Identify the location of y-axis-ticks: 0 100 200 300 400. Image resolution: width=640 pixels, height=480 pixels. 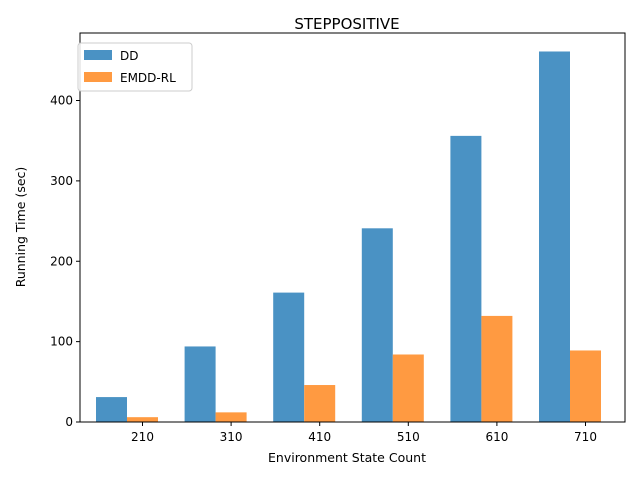
(65, 261).